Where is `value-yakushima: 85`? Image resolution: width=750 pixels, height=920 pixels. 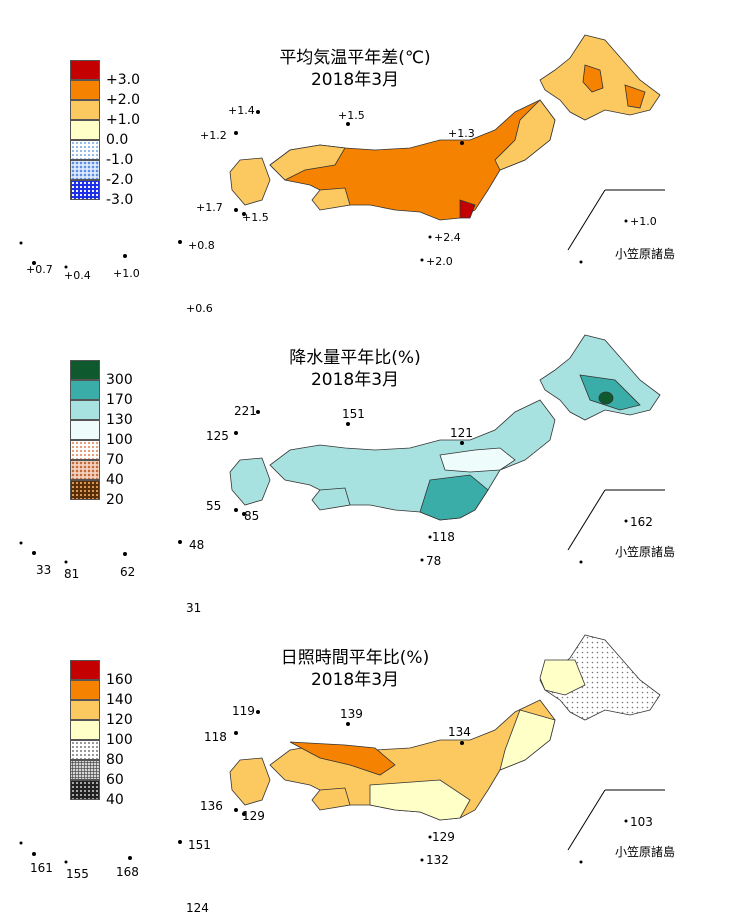
value-yakushima: 85 is located at coordinates (252, 516).